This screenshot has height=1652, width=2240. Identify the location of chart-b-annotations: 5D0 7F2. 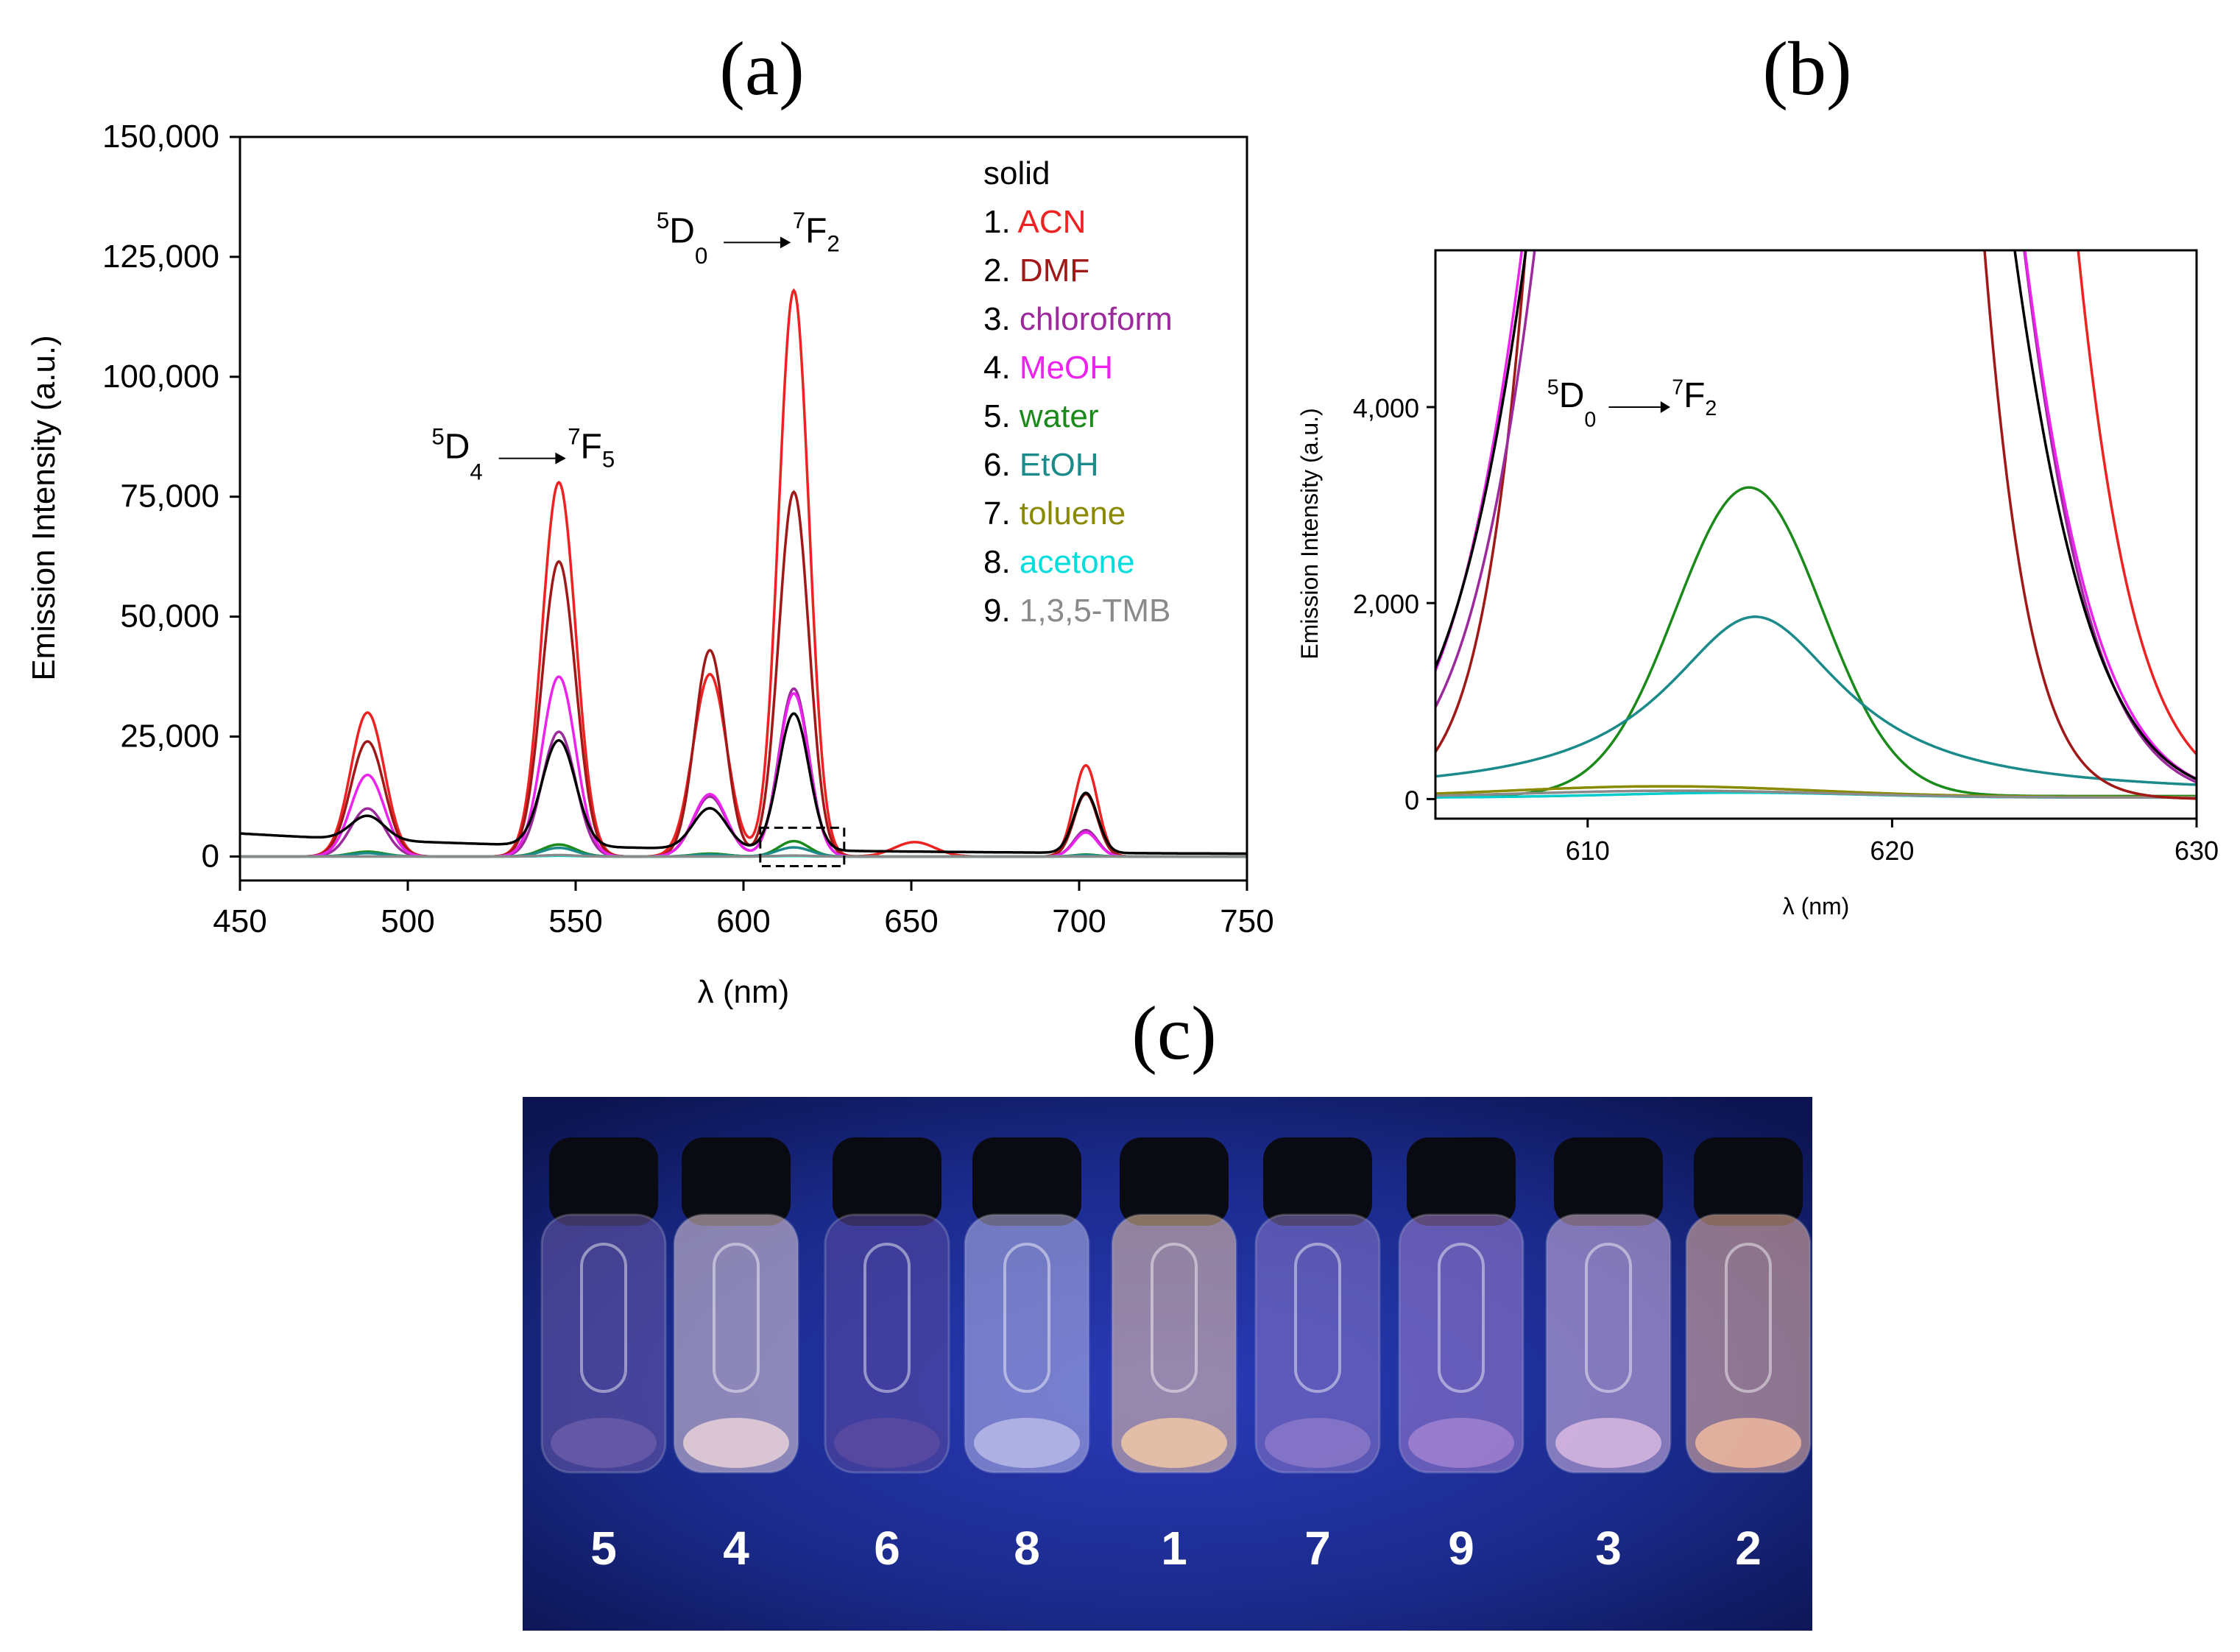
(1632, 403).